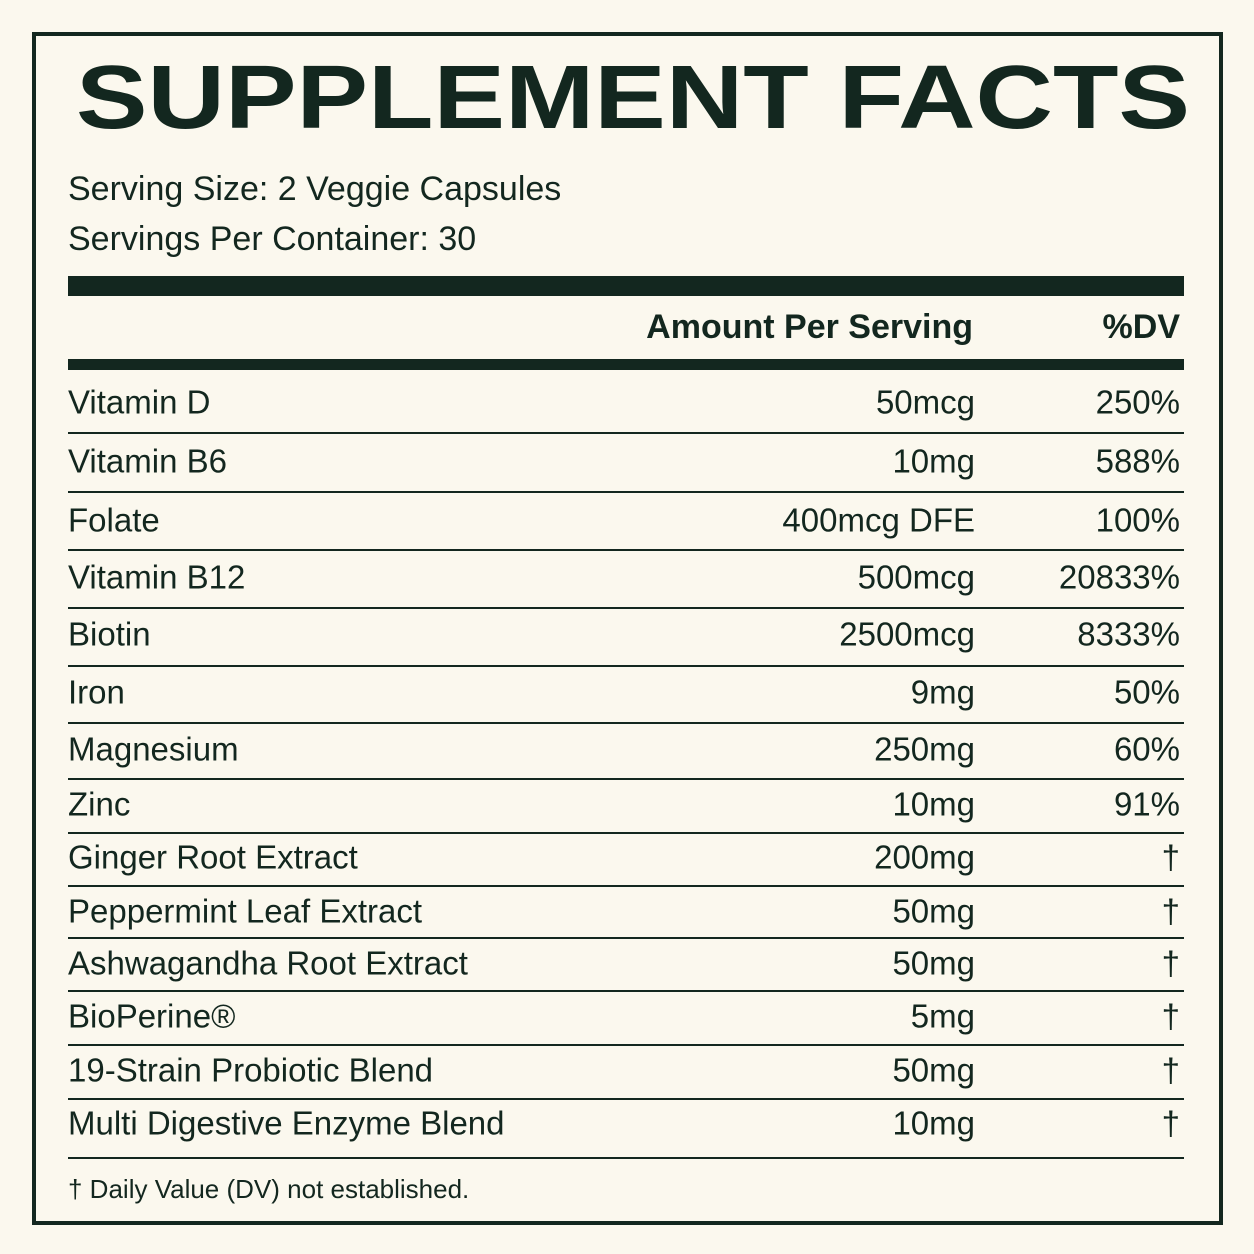 This screenshot has width=1254, height=1254. I want to click on amount: 50mcg, so click(925, 402).